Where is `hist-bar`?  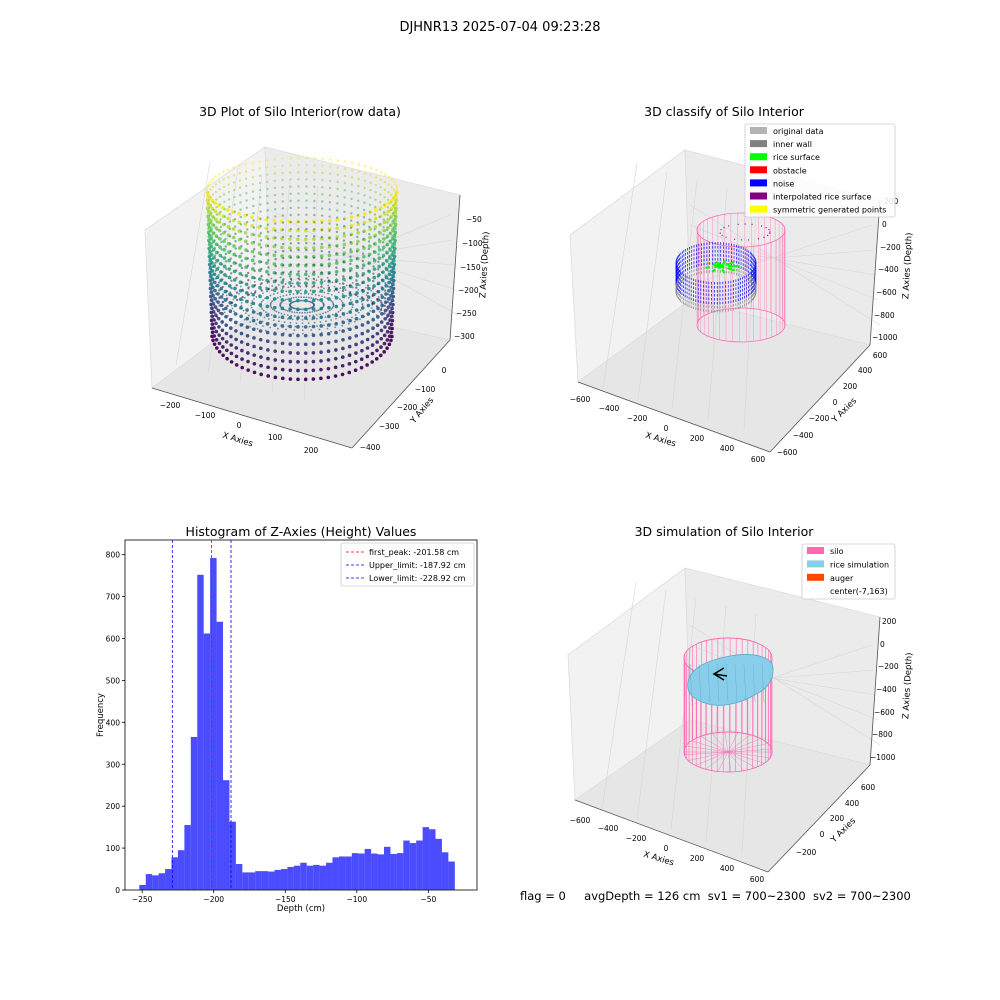
hist-bar is located at coordinates (174, 873).